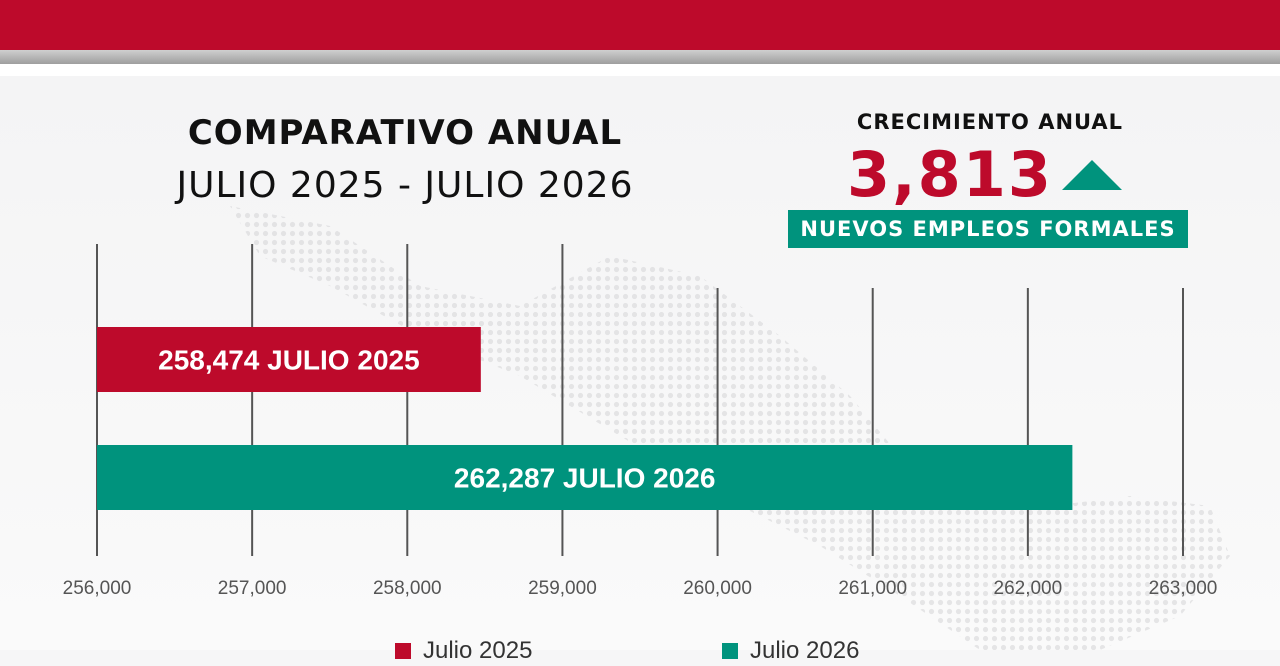 The width and height of the screenshot is (1280, 666). I want to click on chart-title: COMPARATIVO ANUAL, so click(405, 133).